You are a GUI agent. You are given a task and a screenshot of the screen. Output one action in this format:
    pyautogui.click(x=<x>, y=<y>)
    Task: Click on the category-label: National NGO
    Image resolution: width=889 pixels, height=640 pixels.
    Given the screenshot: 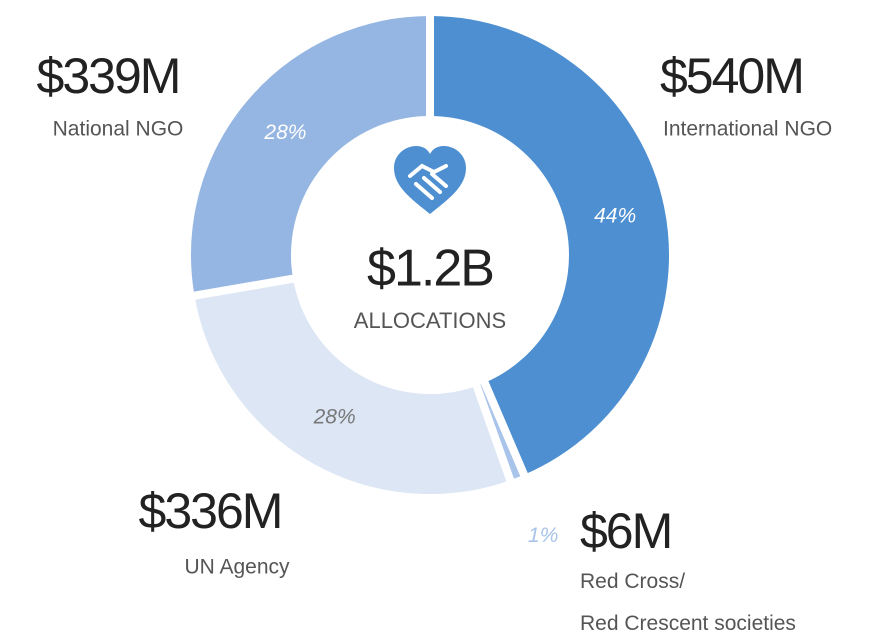 What is the action you would take?
    pyautogui.click(x=118, y=129)
    